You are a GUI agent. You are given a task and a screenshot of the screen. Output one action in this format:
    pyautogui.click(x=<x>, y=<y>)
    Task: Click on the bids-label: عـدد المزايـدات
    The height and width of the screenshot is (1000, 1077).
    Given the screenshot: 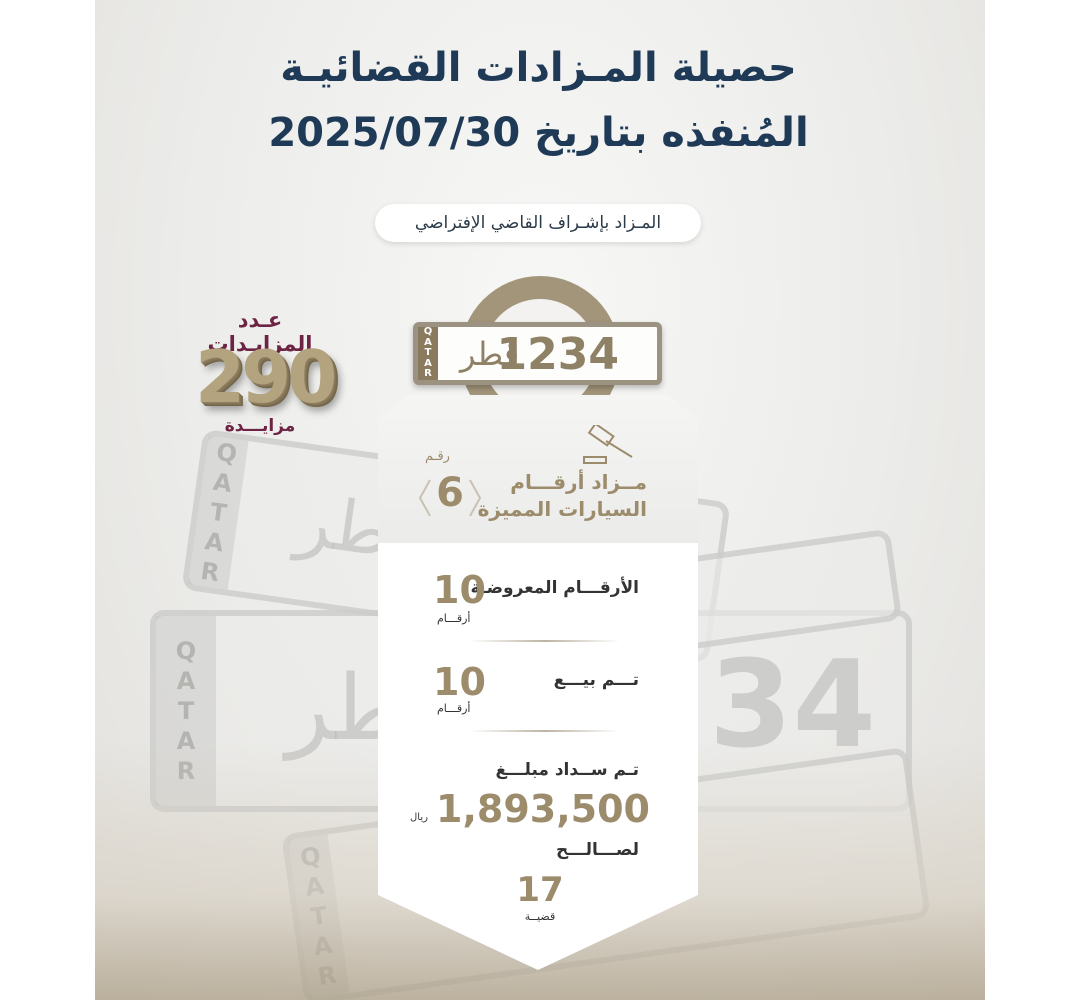 What is the action you would take?
    pyautogui.click(x=260, y=332)
    